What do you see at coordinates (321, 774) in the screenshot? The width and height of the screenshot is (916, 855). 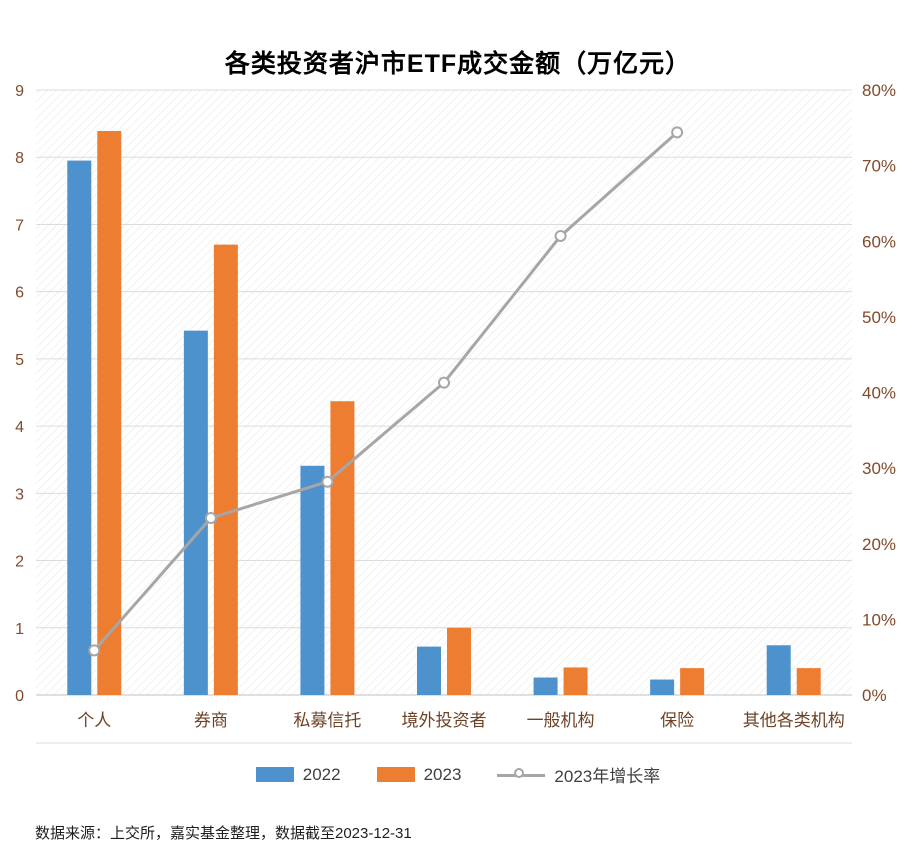 I see `legend-label-2022: 2022` at bounding box center [321, 774].